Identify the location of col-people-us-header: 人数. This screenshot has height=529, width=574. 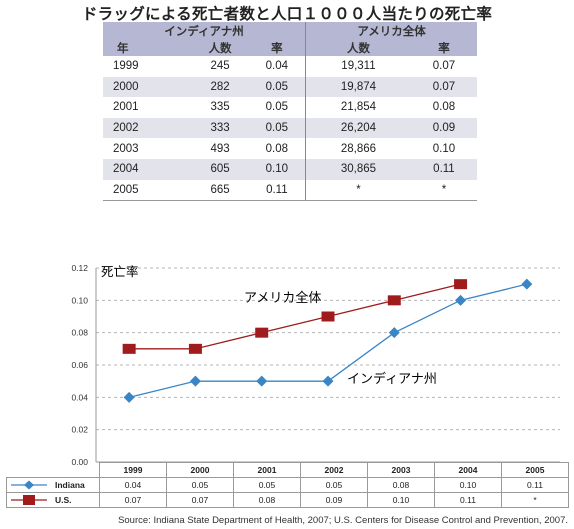
(358, 47).